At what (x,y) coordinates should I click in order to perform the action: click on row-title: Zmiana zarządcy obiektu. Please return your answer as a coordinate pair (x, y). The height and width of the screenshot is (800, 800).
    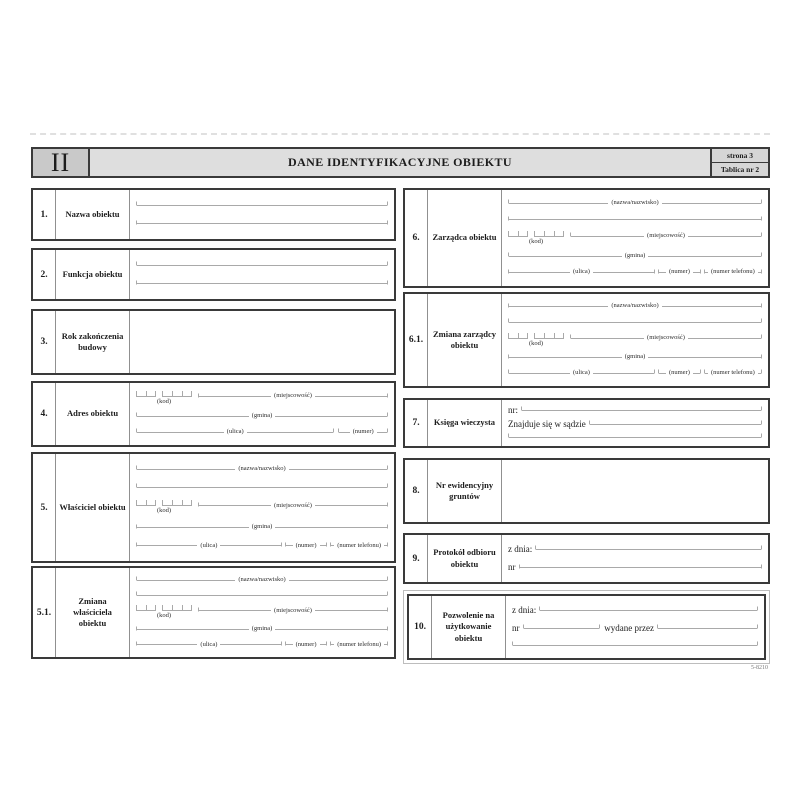
    Looking at the image, I should click on (465, 340).